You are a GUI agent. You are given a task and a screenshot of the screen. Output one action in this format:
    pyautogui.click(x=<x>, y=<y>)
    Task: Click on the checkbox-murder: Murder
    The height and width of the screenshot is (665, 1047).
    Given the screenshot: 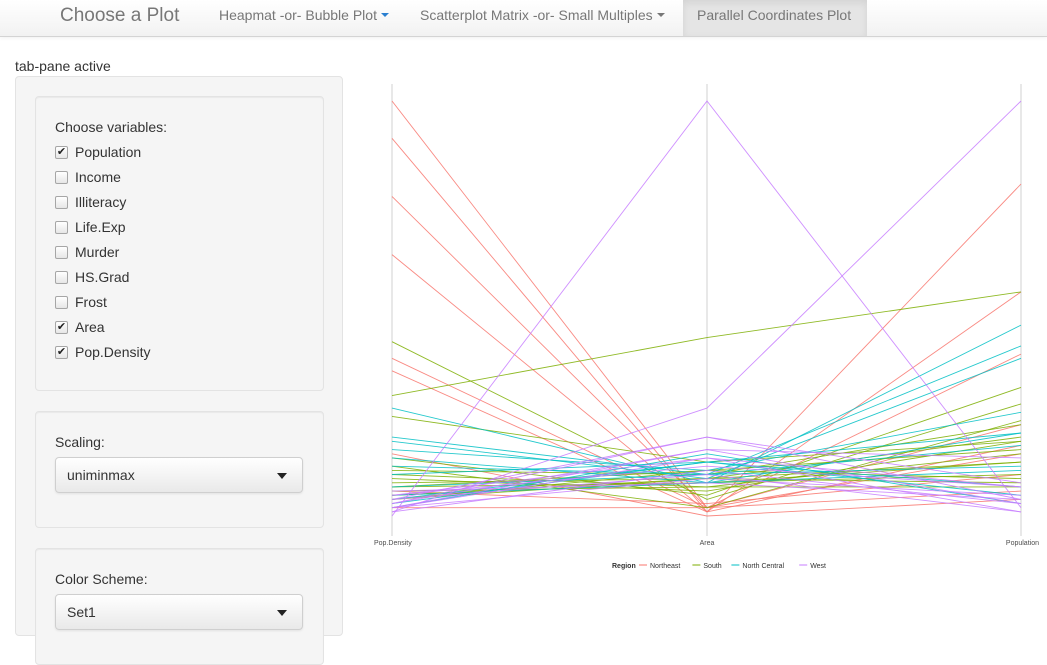 What is the action you would take?
    pyautogui.click(x=87, y=252)
    